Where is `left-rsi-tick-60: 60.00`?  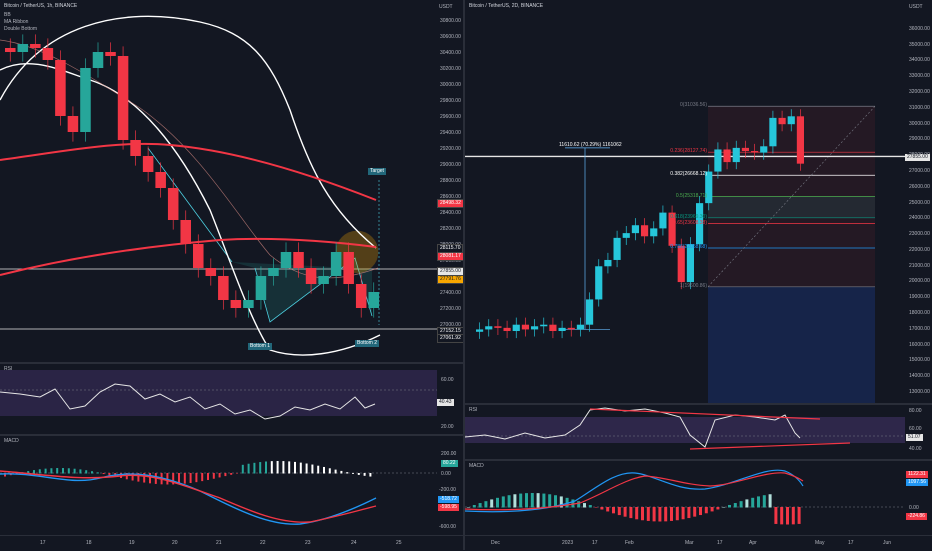
left-rsi-tick-60: 60.00 is located at coordinates (447, 380).